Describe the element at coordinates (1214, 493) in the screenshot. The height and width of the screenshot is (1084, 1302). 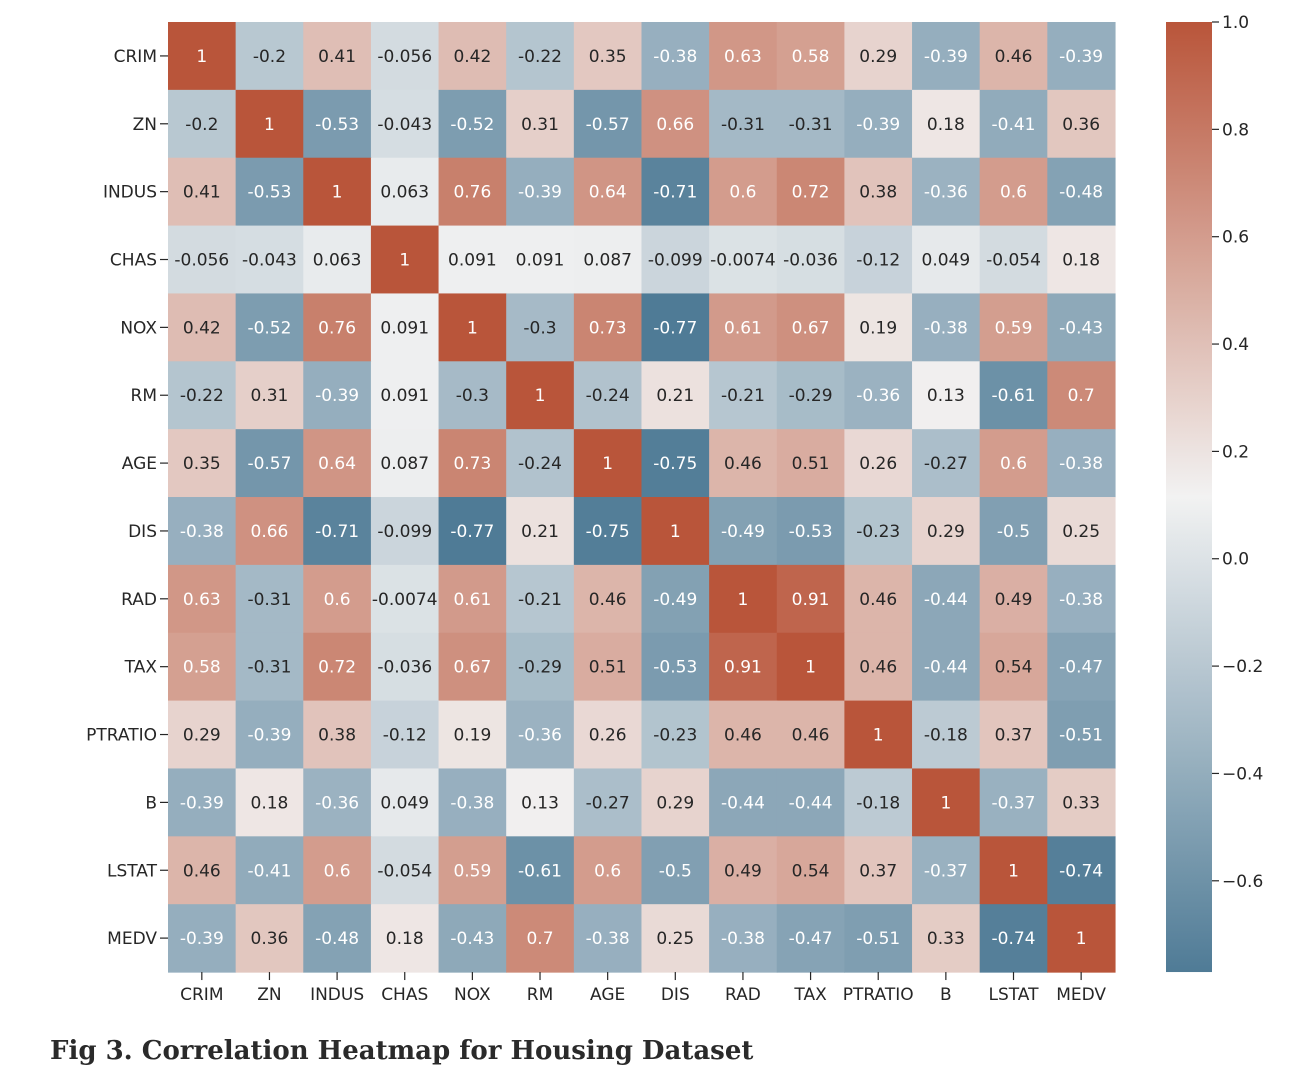
I see `colorbar: 1.0 0.8 0.6 0.4 0.2 0.0 −0.2 −0.4 −0.6` at that location.